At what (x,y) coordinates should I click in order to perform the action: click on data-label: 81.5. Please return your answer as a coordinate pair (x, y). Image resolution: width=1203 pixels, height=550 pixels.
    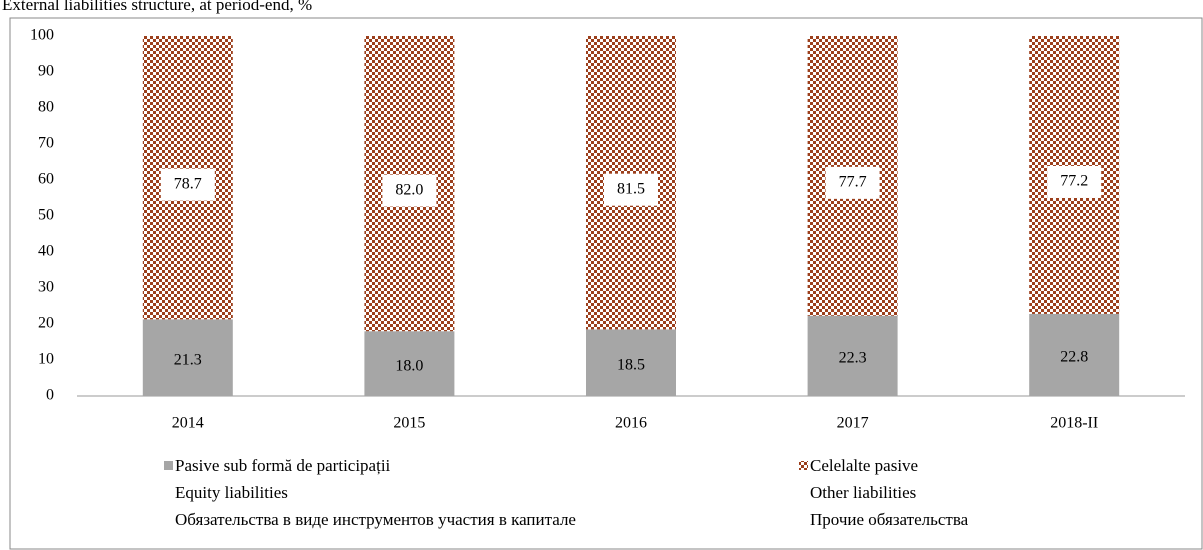
    Looking at the image, I should click on (631, 188).